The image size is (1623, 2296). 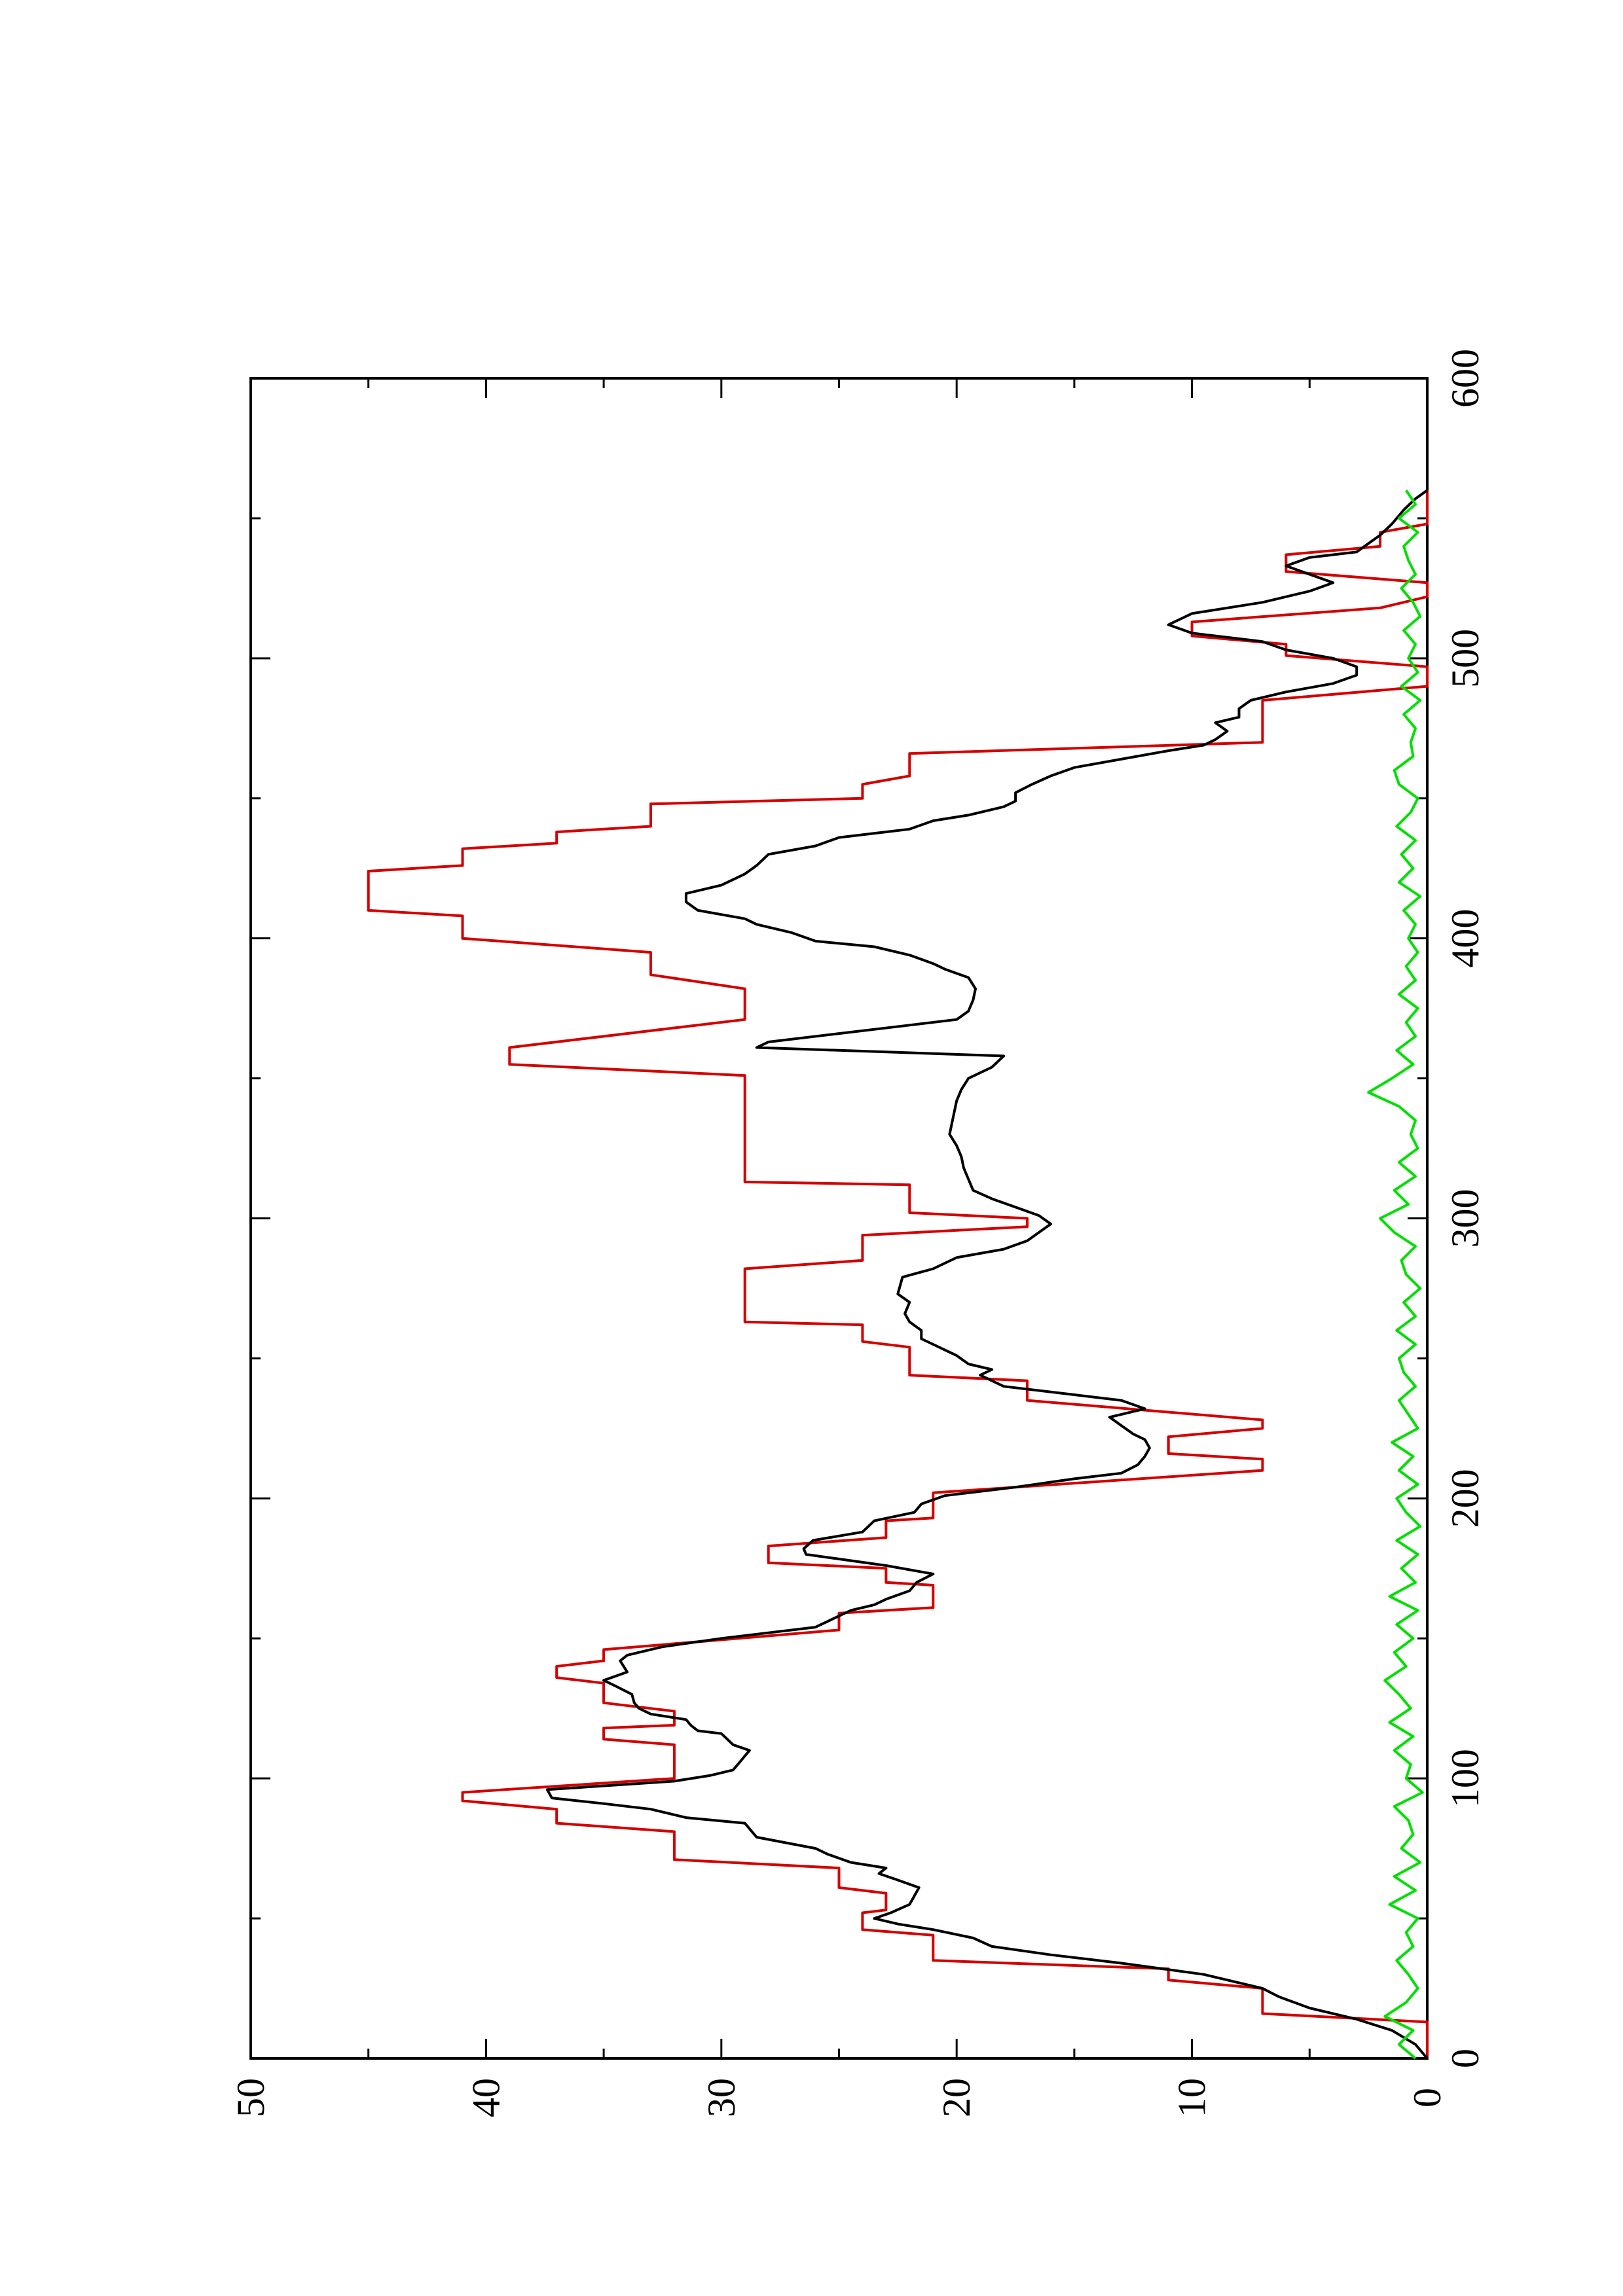 What do you see at coordinates (1465, 378) in the screenshot?
I see `x-tick-label: 600` at bounding box center [1465, 378].